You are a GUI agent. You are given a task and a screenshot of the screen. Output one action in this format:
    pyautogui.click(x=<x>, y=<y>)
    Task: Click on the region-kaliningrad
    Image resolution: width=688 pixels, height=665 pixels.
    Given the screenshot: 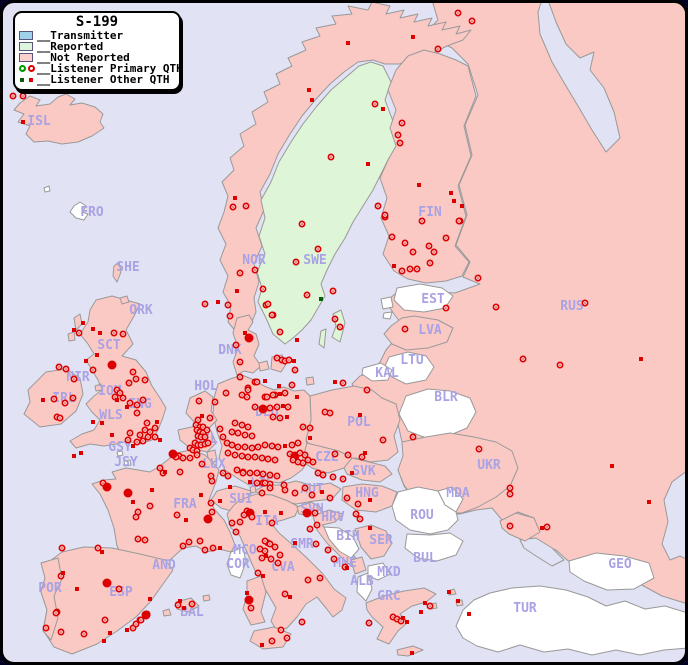 What is the action you would take?
    pyautogui.click(x=377, y=372)
    